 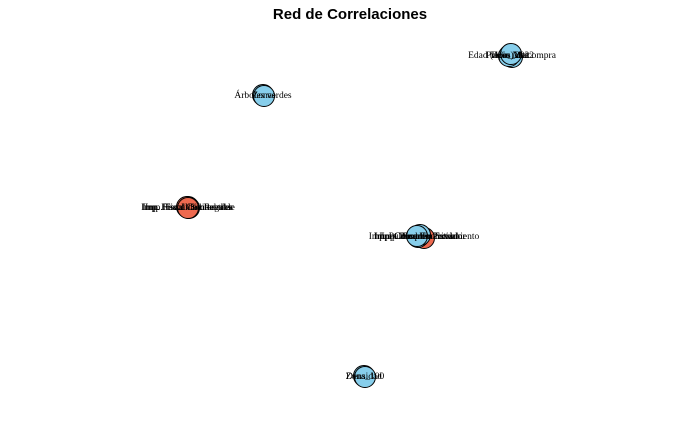 I want to click on node-label: Imp. Consumo Privado, so click(x=418, y=237).